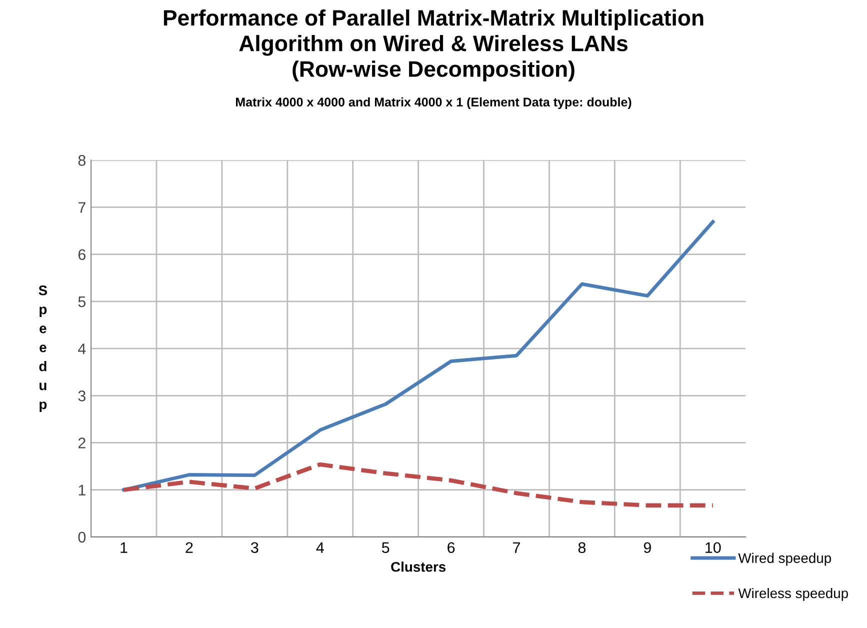 This screenshot has width=867, height=628. Describe the element at coordinates (793, 594) in the screenshot. I see `legend-label: Wireless speedup` at that location.